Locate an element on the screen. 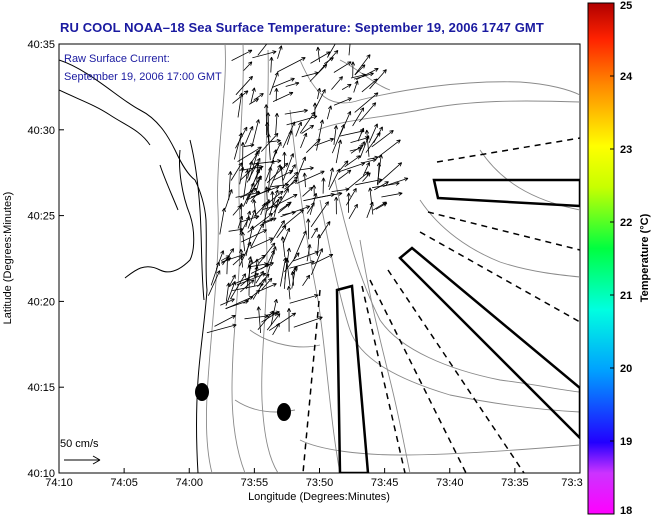 The width and height of the screenshot is (651, 518). colorbar-tick-label: 18 is located at coordinates (626, 511).